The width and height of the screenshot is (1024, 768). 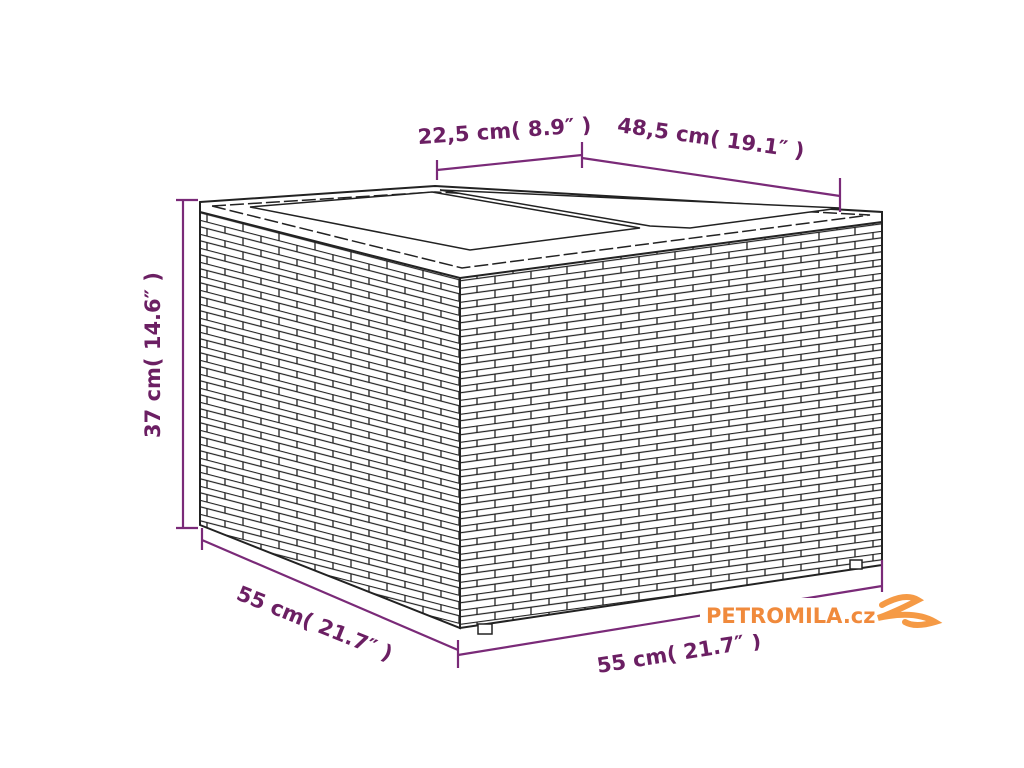 I want to click on glass-panel-left, so click(x=445, y=221).